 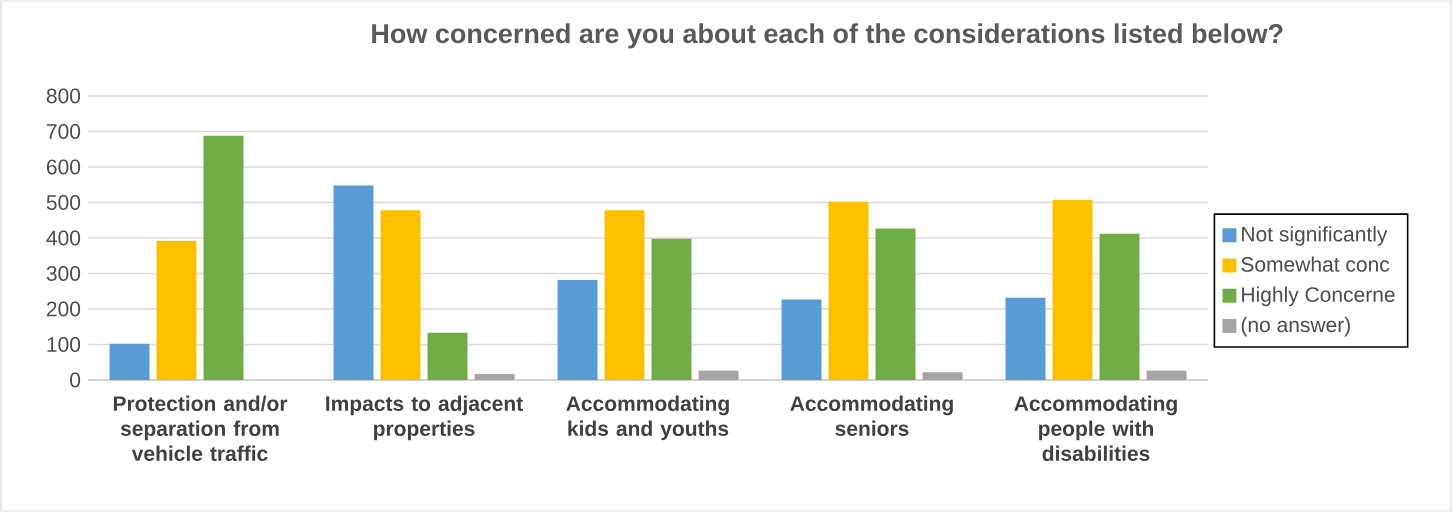 What do you see at coordinates (424, 418) in the screenshot?
I see `x-tick-label: Impacts to adjacent properties` at bounding box center [424, 418].